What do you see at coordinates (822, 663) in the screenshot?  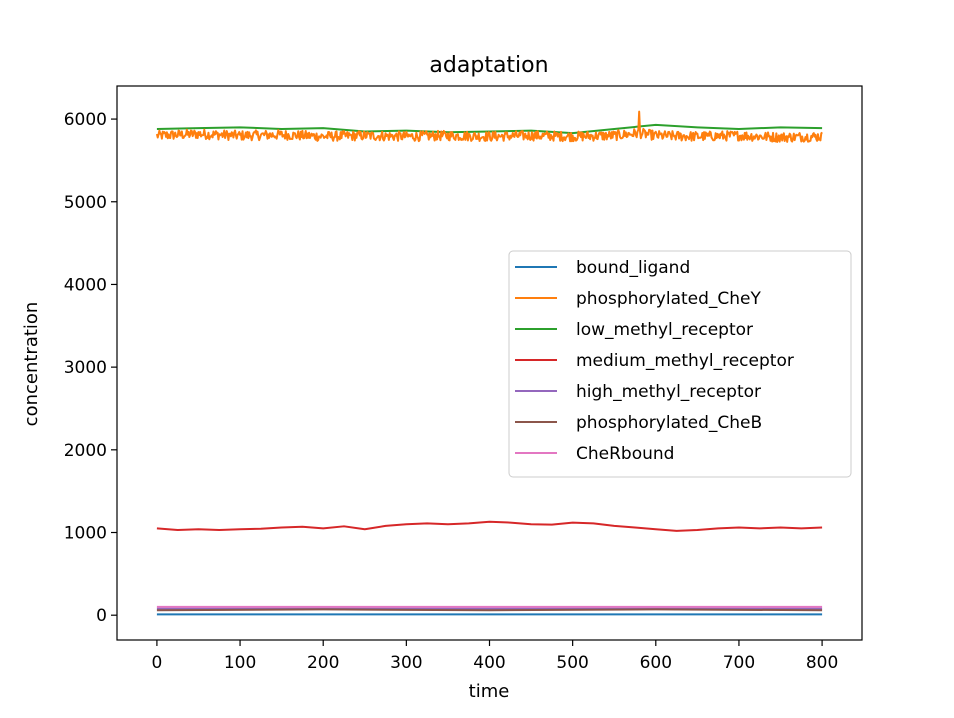 I see `x-tick-label: 800` at bounding box center [822, 663].